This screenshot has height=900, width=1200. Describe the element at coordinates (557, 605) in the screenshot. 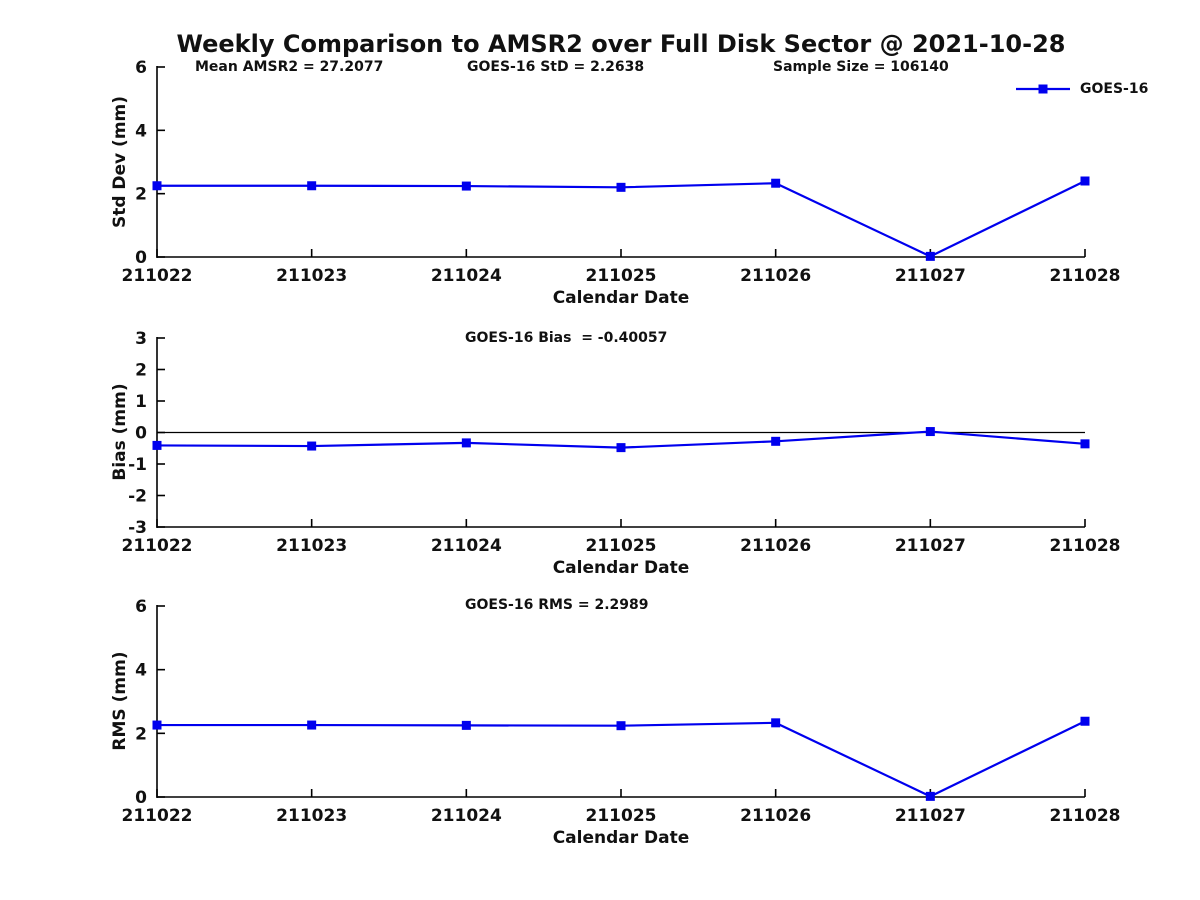

I see `annotation-goes16-rms: GOES-16 RMS = 2.2989` at that location.